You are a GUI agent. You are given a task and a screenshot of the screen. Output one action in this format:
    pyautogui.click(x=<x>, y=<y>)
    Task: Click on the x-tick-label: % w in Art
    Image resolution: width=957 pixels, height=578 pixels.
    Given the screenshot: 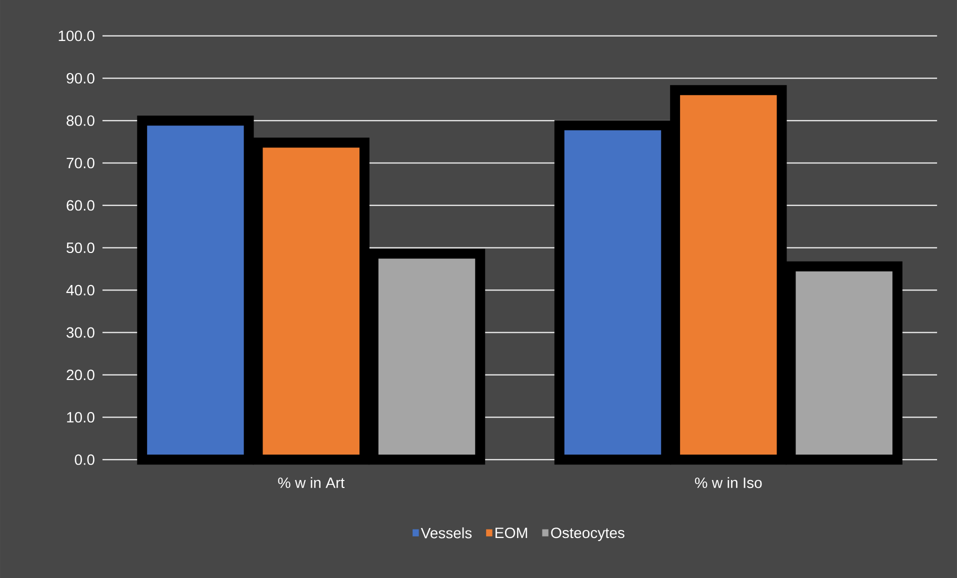 What is the action you would take?
    pyautogui.click(x=311, y=482)
    